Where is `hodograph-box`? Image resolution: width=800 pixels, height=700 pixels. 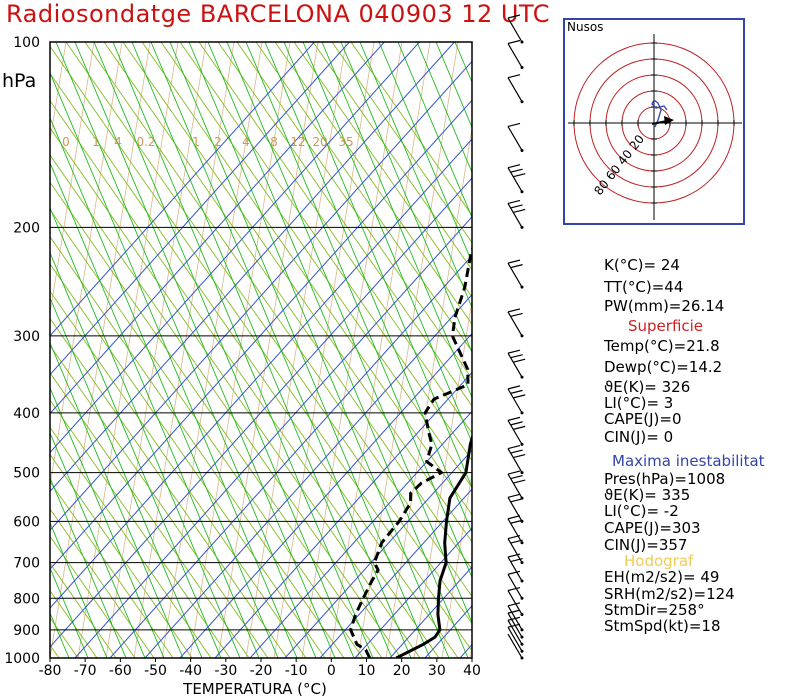 hodograph-box is located at coordinates (654, 121).